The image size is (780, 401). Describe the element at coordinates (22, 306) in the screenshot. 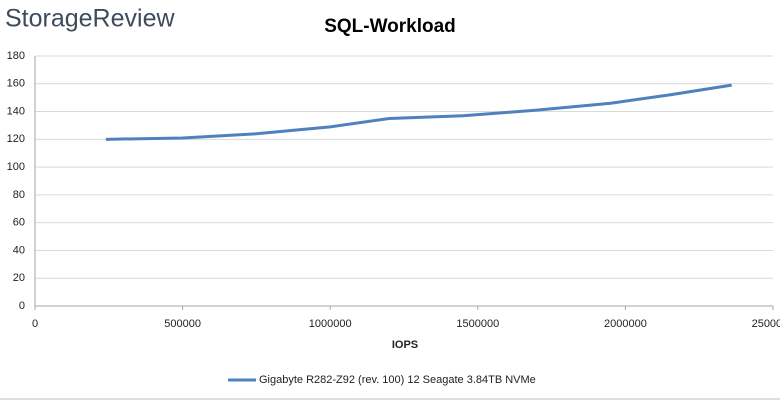

I see `y-tick-label: 0` at that location.